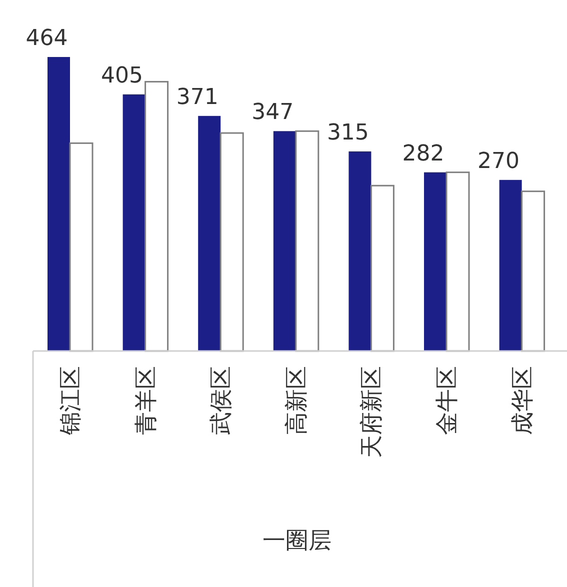  What do you see at coordinates (71, 401) in the screenshot?
I see `x-tick-label: 锦江区` at bounding box center [71, 401].